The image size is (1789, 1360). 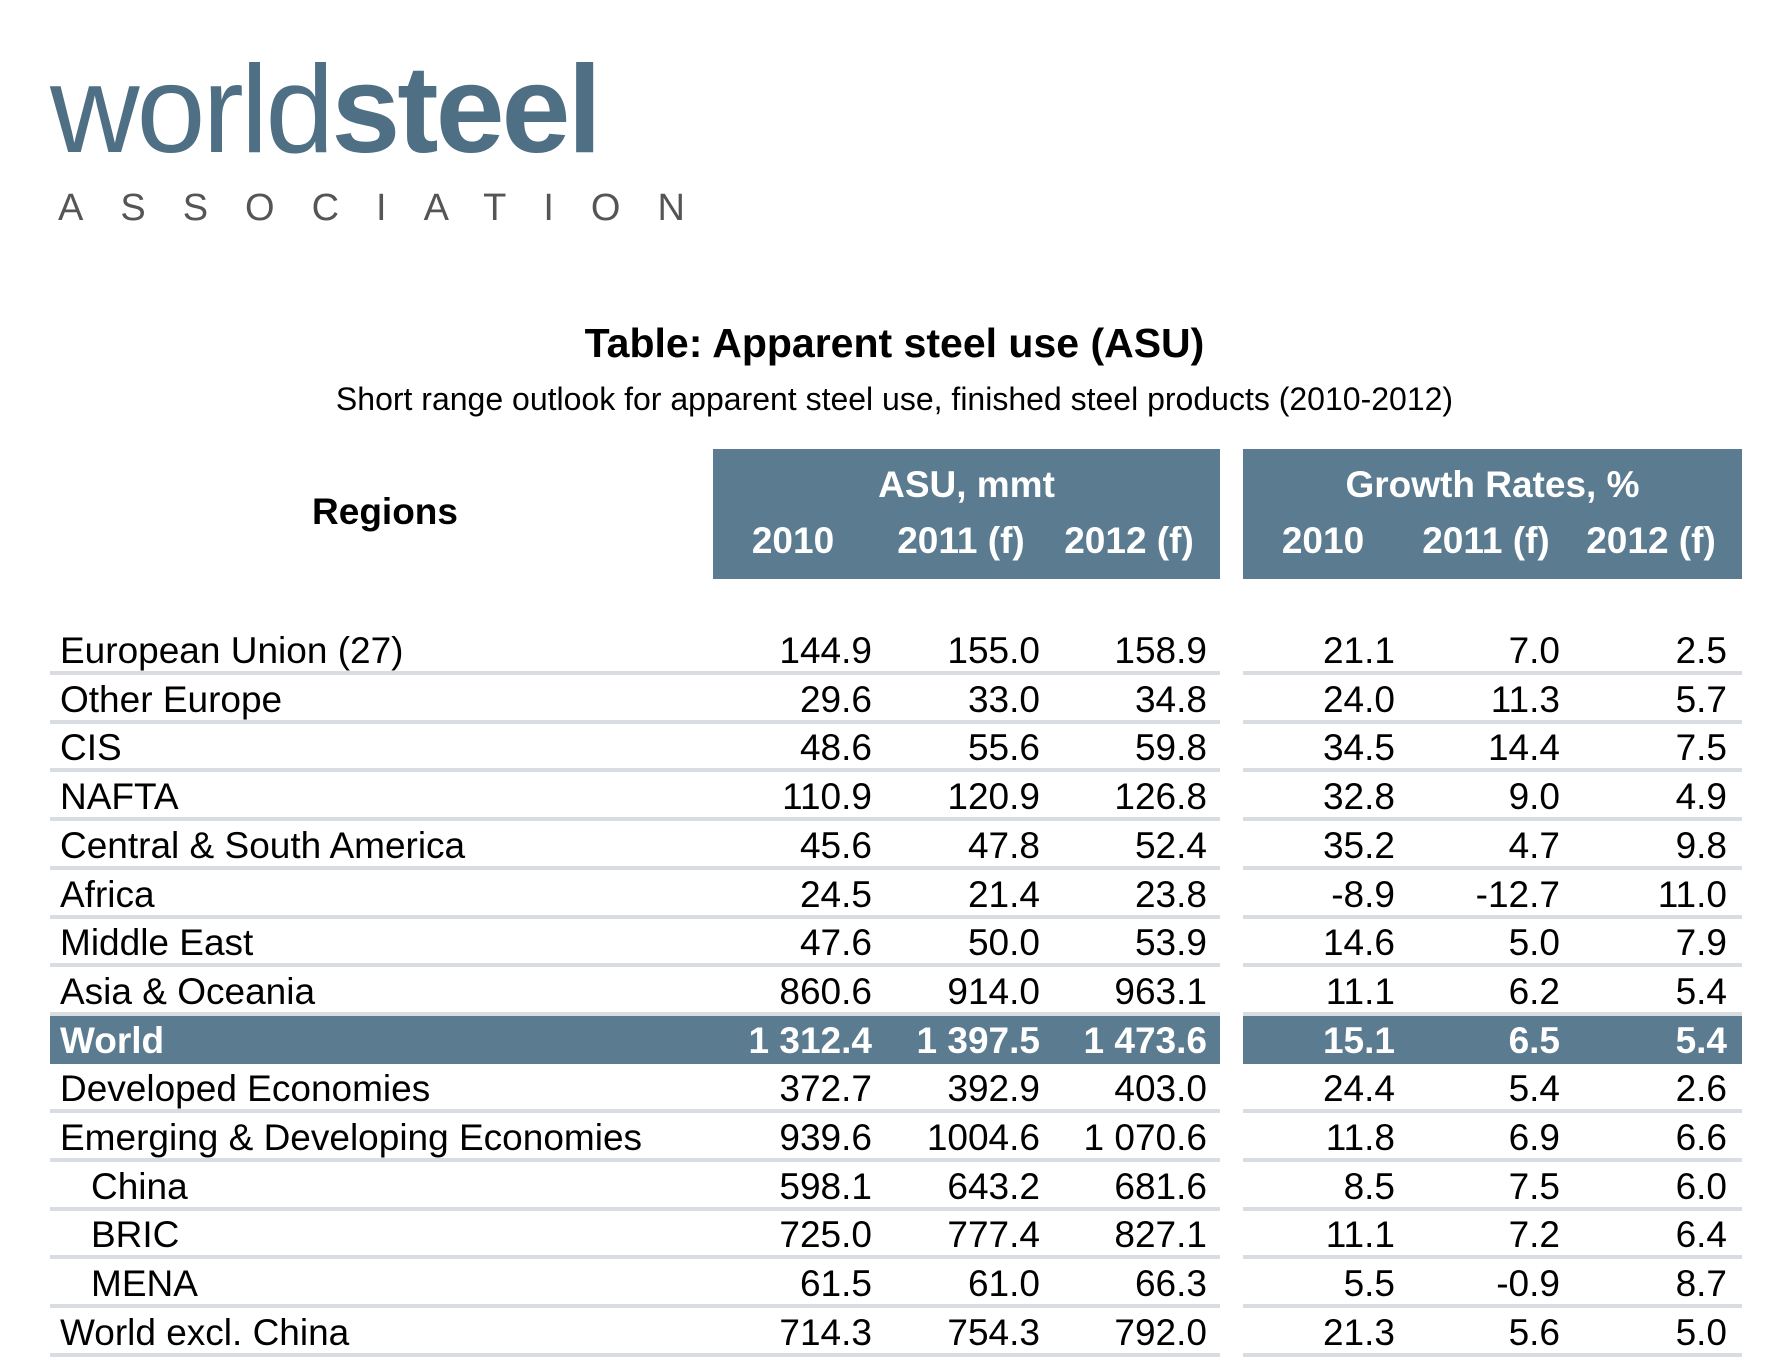 I want to click on growth-value: -0.9, so click(x=1528, y=1283).